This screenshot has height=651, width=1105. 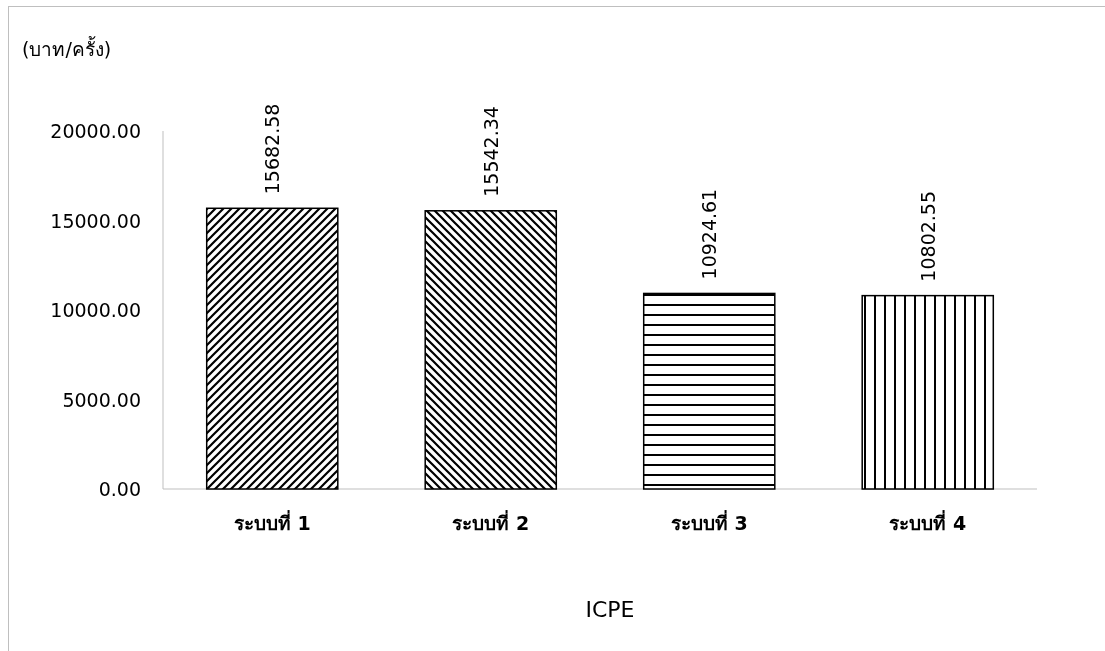 What do you see at coordinates (927, 236) in the screenshot?
I see `data-label: 10802.55` at bounding box center [927, 236].